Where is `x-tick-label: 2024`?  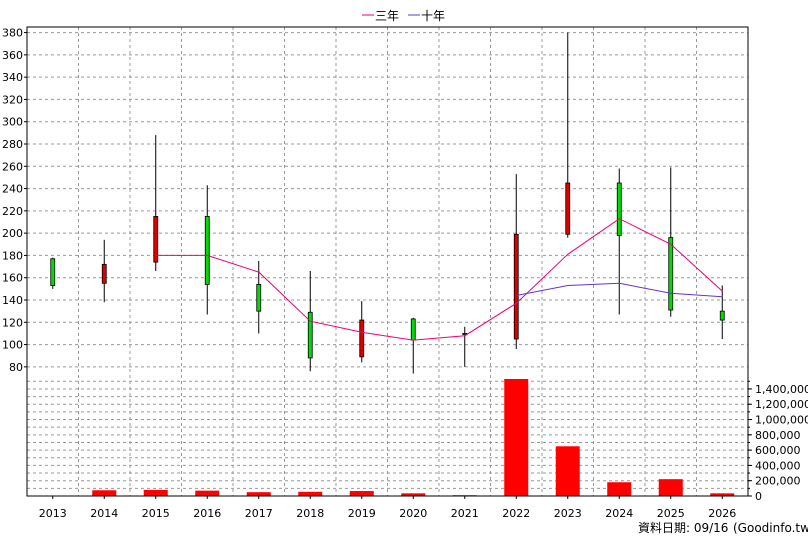
x-tick-label: 2024 is located at coordinates (619, 513).